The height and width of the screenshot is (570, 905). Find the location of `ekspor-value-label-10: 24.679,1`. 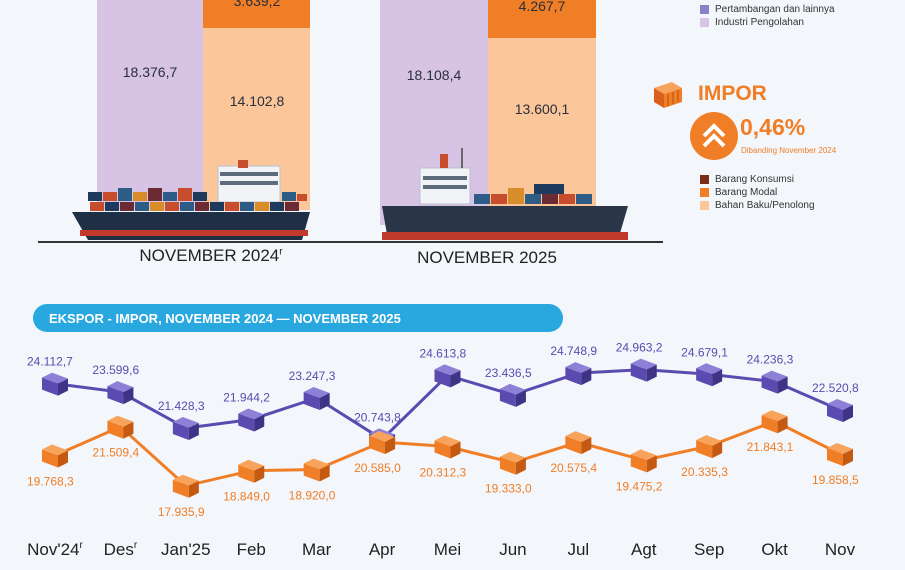

ekspor-value-label-10: 24.679,1 is located at coordinates (704, 352).